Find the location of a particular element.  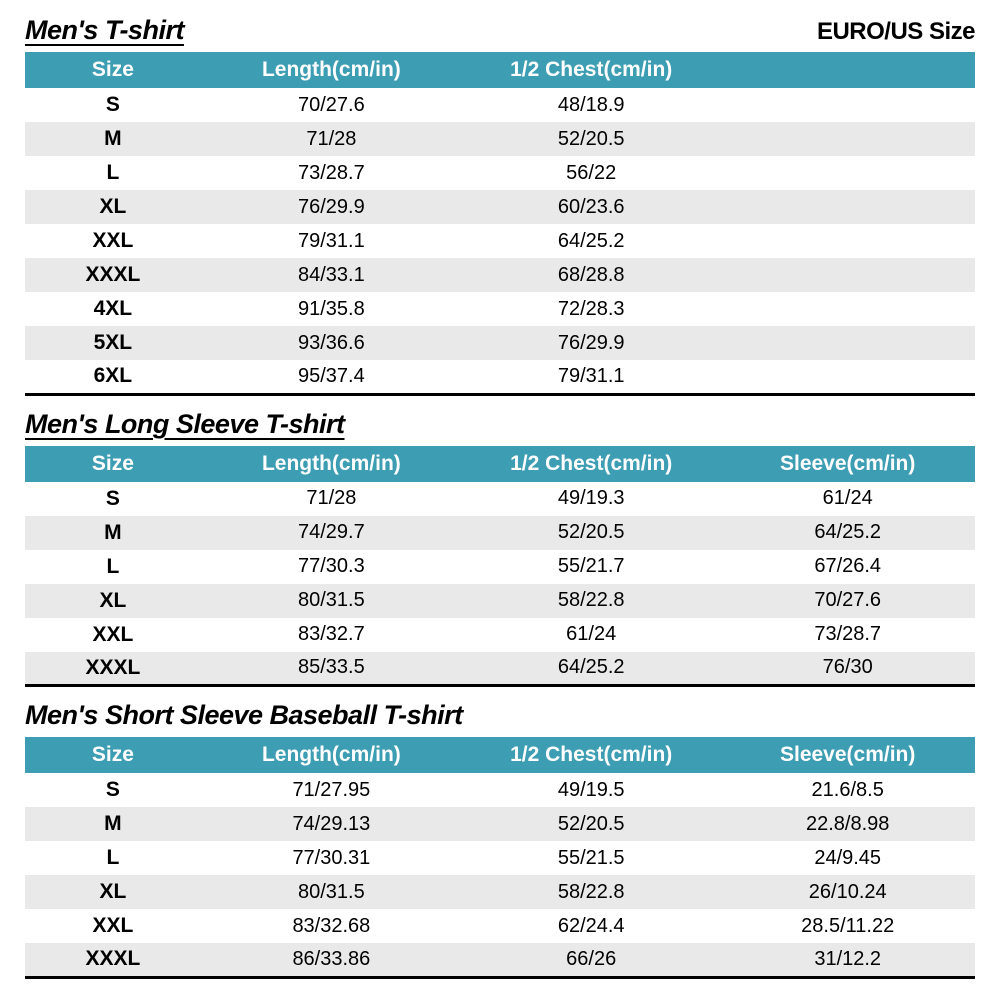

measurement-cell: 77/30.3 is located at coordinates (331, 566).